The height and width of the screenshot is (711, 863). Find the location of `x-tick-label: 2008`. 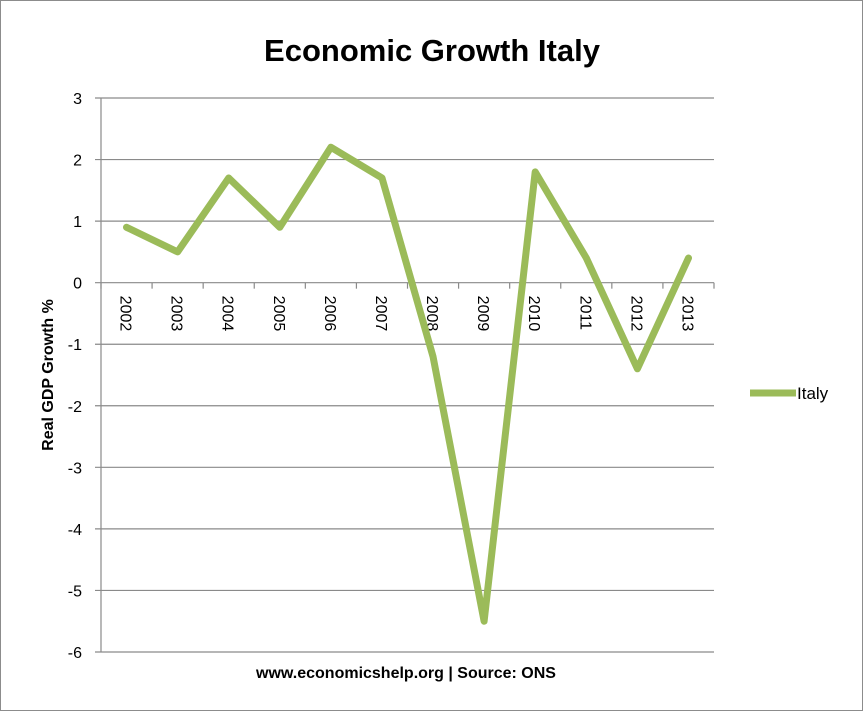

x-tick-label: 2008 is located at coordinates (431, 314).